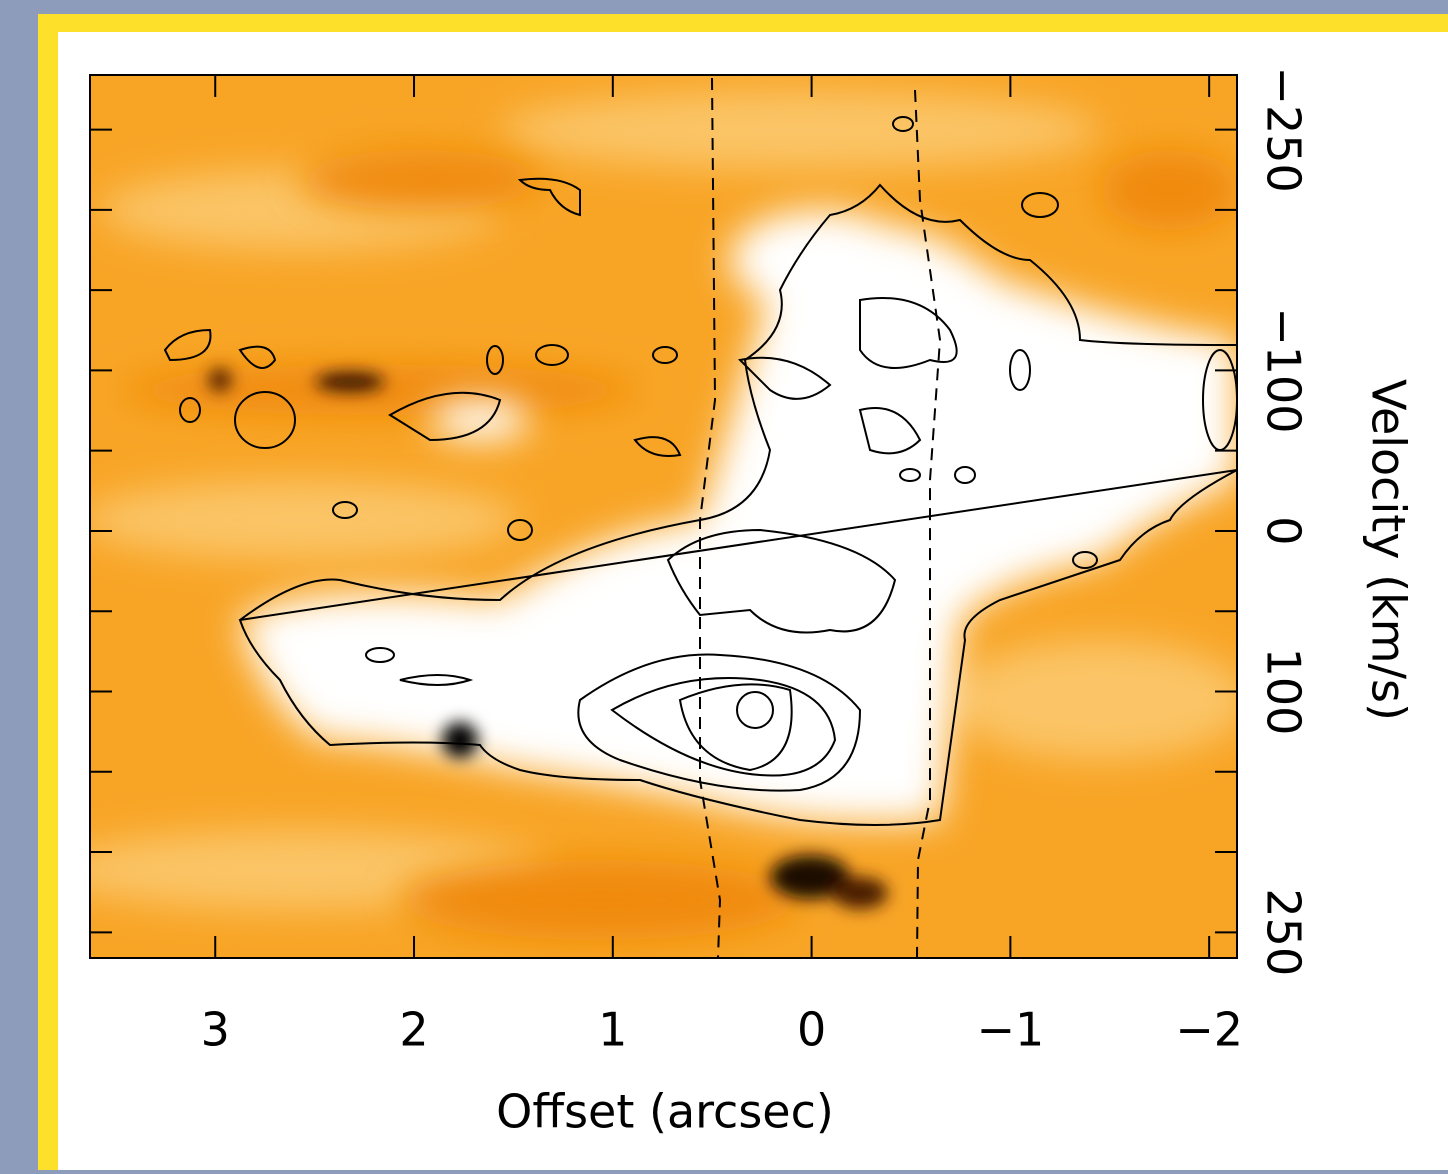  What do you see at coordinates (1010, 1030) in the screenshot?
I see `x-tick-label: −1` at bounding box center [1010, 1030].